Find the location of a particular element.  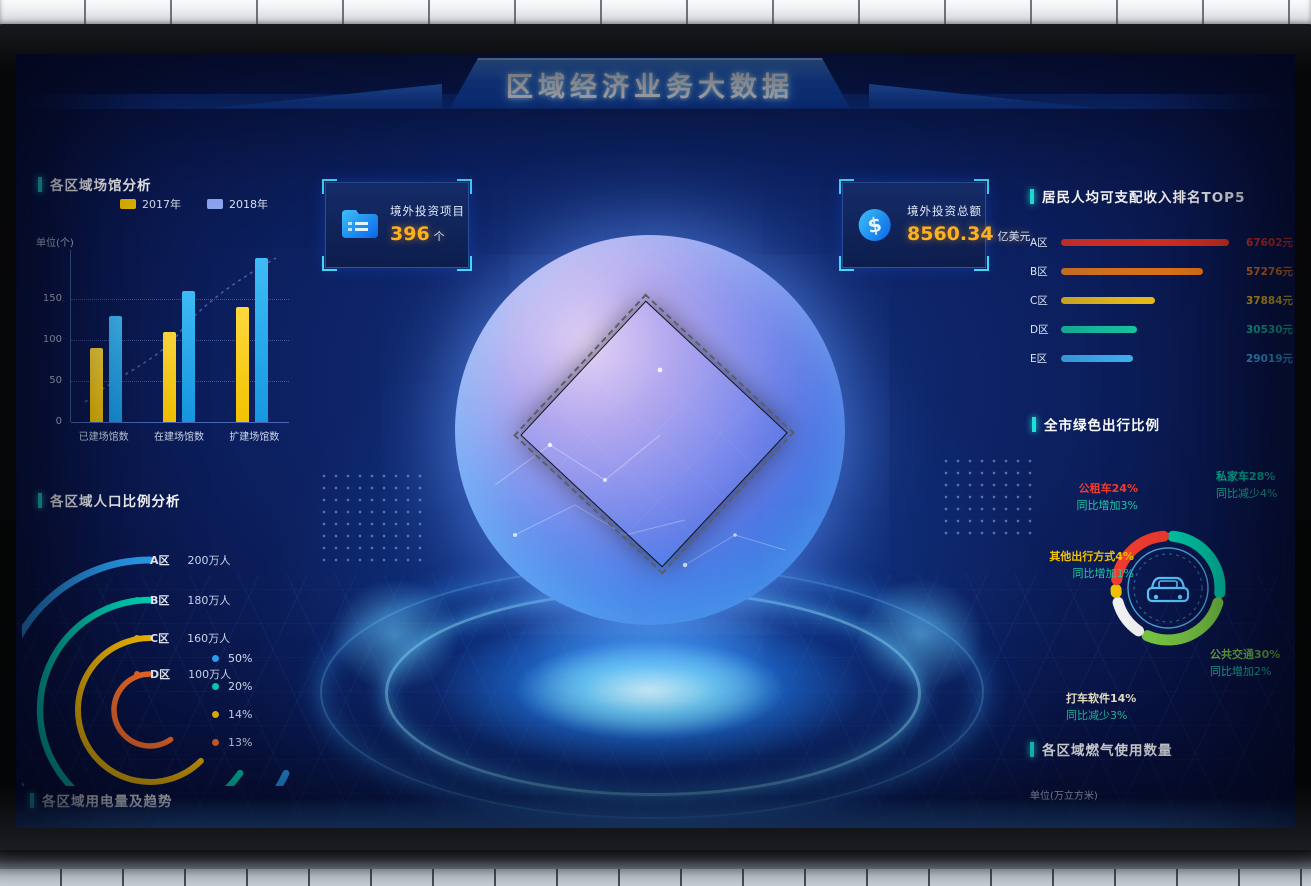

y-axis-tick: 100 is located at coordinates (52, 340).